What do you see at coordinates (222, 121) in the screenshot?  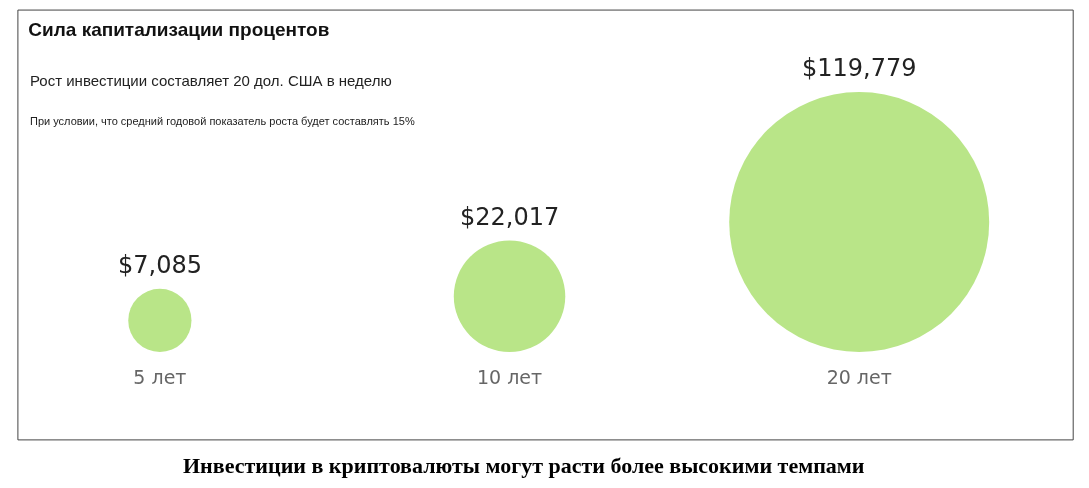 I see `text: При условии, что средний годовой показатель роста будет составлять 15%` at bounding box center [222, 121].